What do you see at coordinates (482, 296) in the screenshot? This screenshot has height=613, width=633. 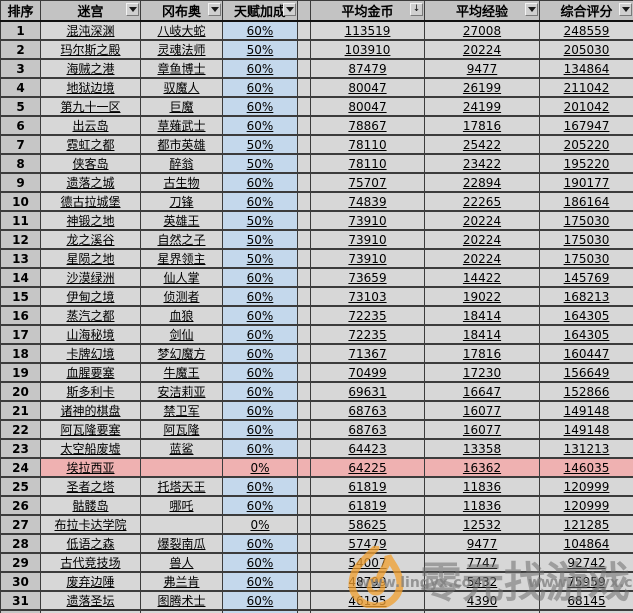 I see `cell-exp: 19022` at bounding box center [482, 296].